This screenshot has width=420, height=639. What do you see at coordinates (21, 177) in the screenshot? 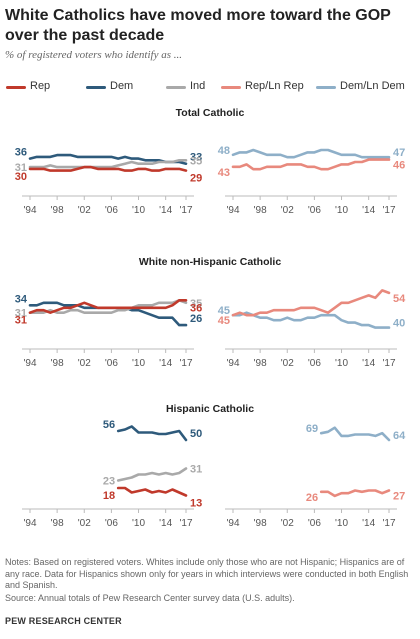
I see `total-dem-rep-start-label-rep: 30` at bounding box center [21, 177].